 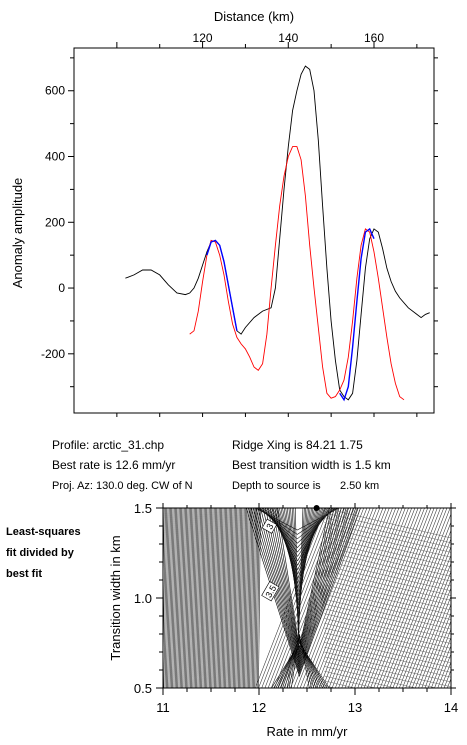 What do you see at coordinates (311, 465) in the screenshot?
I see `best-width-text: Best transition width is 1.5 km` at bounding box center [311, 465].